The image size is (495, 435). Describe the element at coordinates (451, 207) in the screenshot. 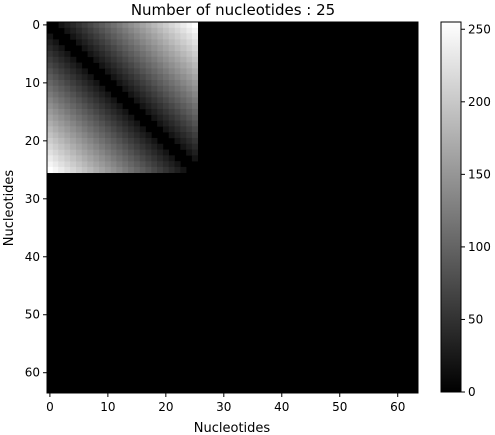

I see `colorbar` at that location.